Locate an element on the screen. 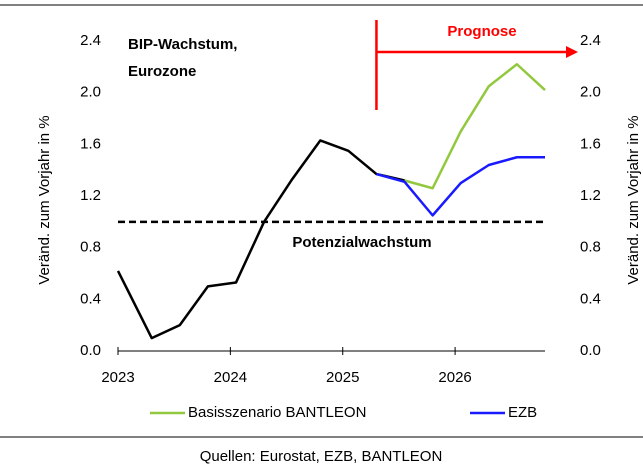  y-tick-label: 1.6 is located at coordinates (90, 143).